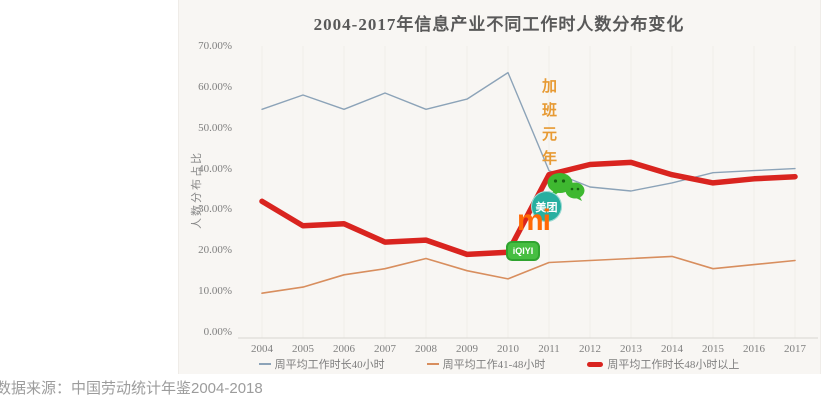 The height and width of the screenshot is (403, 840). What do you see at coordinates (215, 86) in the screenshot?
I see `y-tick-label: 60.00%` at bounding box center [215, 86].